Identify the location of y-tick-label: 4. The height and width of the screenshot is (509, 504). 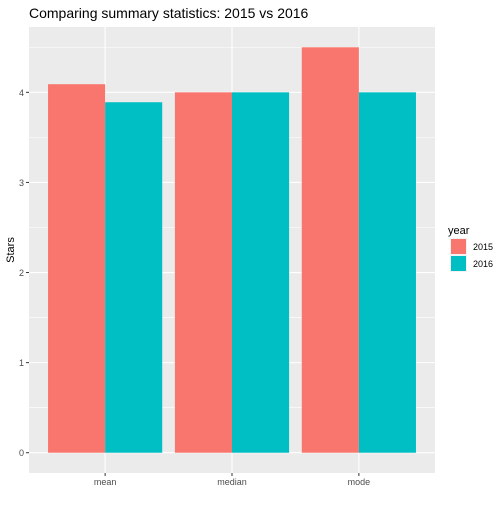
(21, 93).